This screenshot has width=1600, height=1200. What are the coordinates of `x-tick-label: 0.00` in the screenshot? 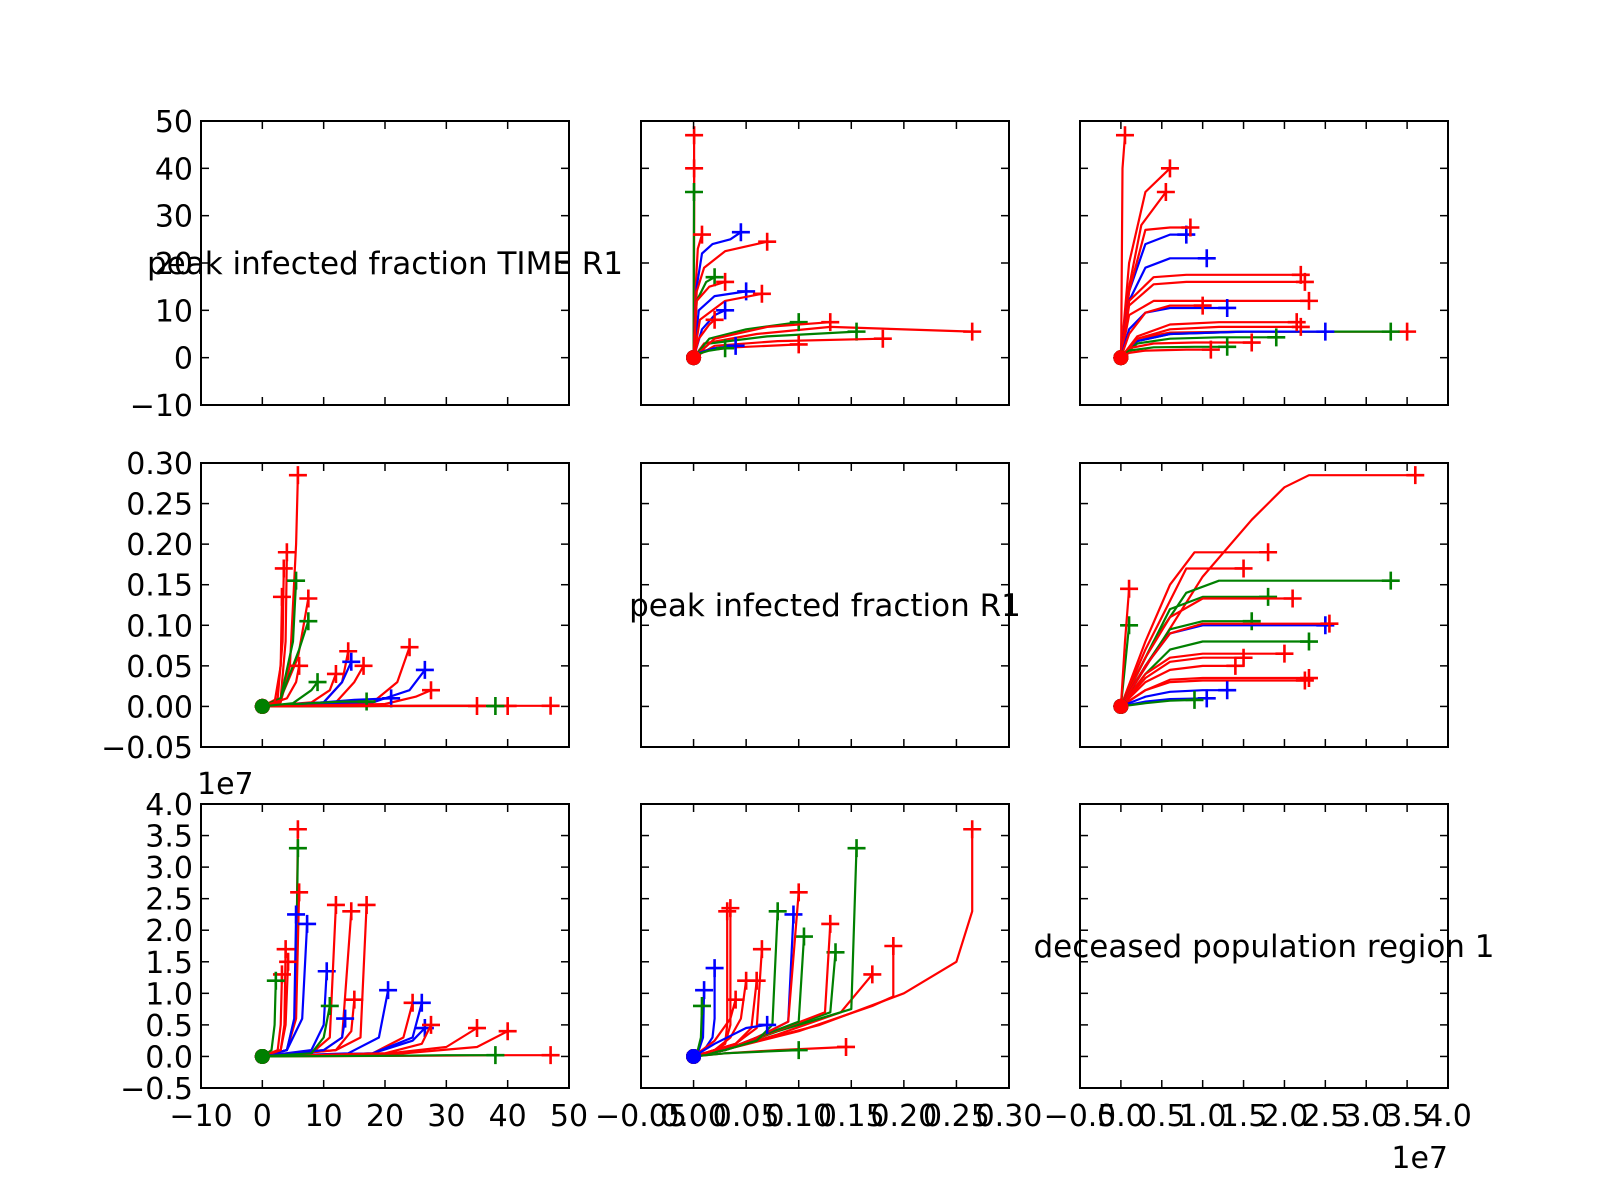 It's located at (693, 1116).